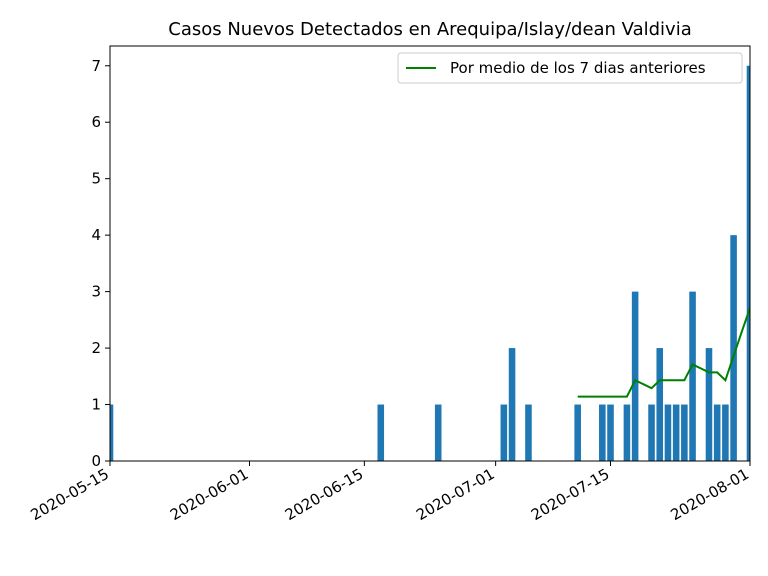 The height and width of the screenshot is (576, 768). Describe the element at coordinates (96, 66) in the screenshot. I see `y-tick-label-7: 7` at that location.